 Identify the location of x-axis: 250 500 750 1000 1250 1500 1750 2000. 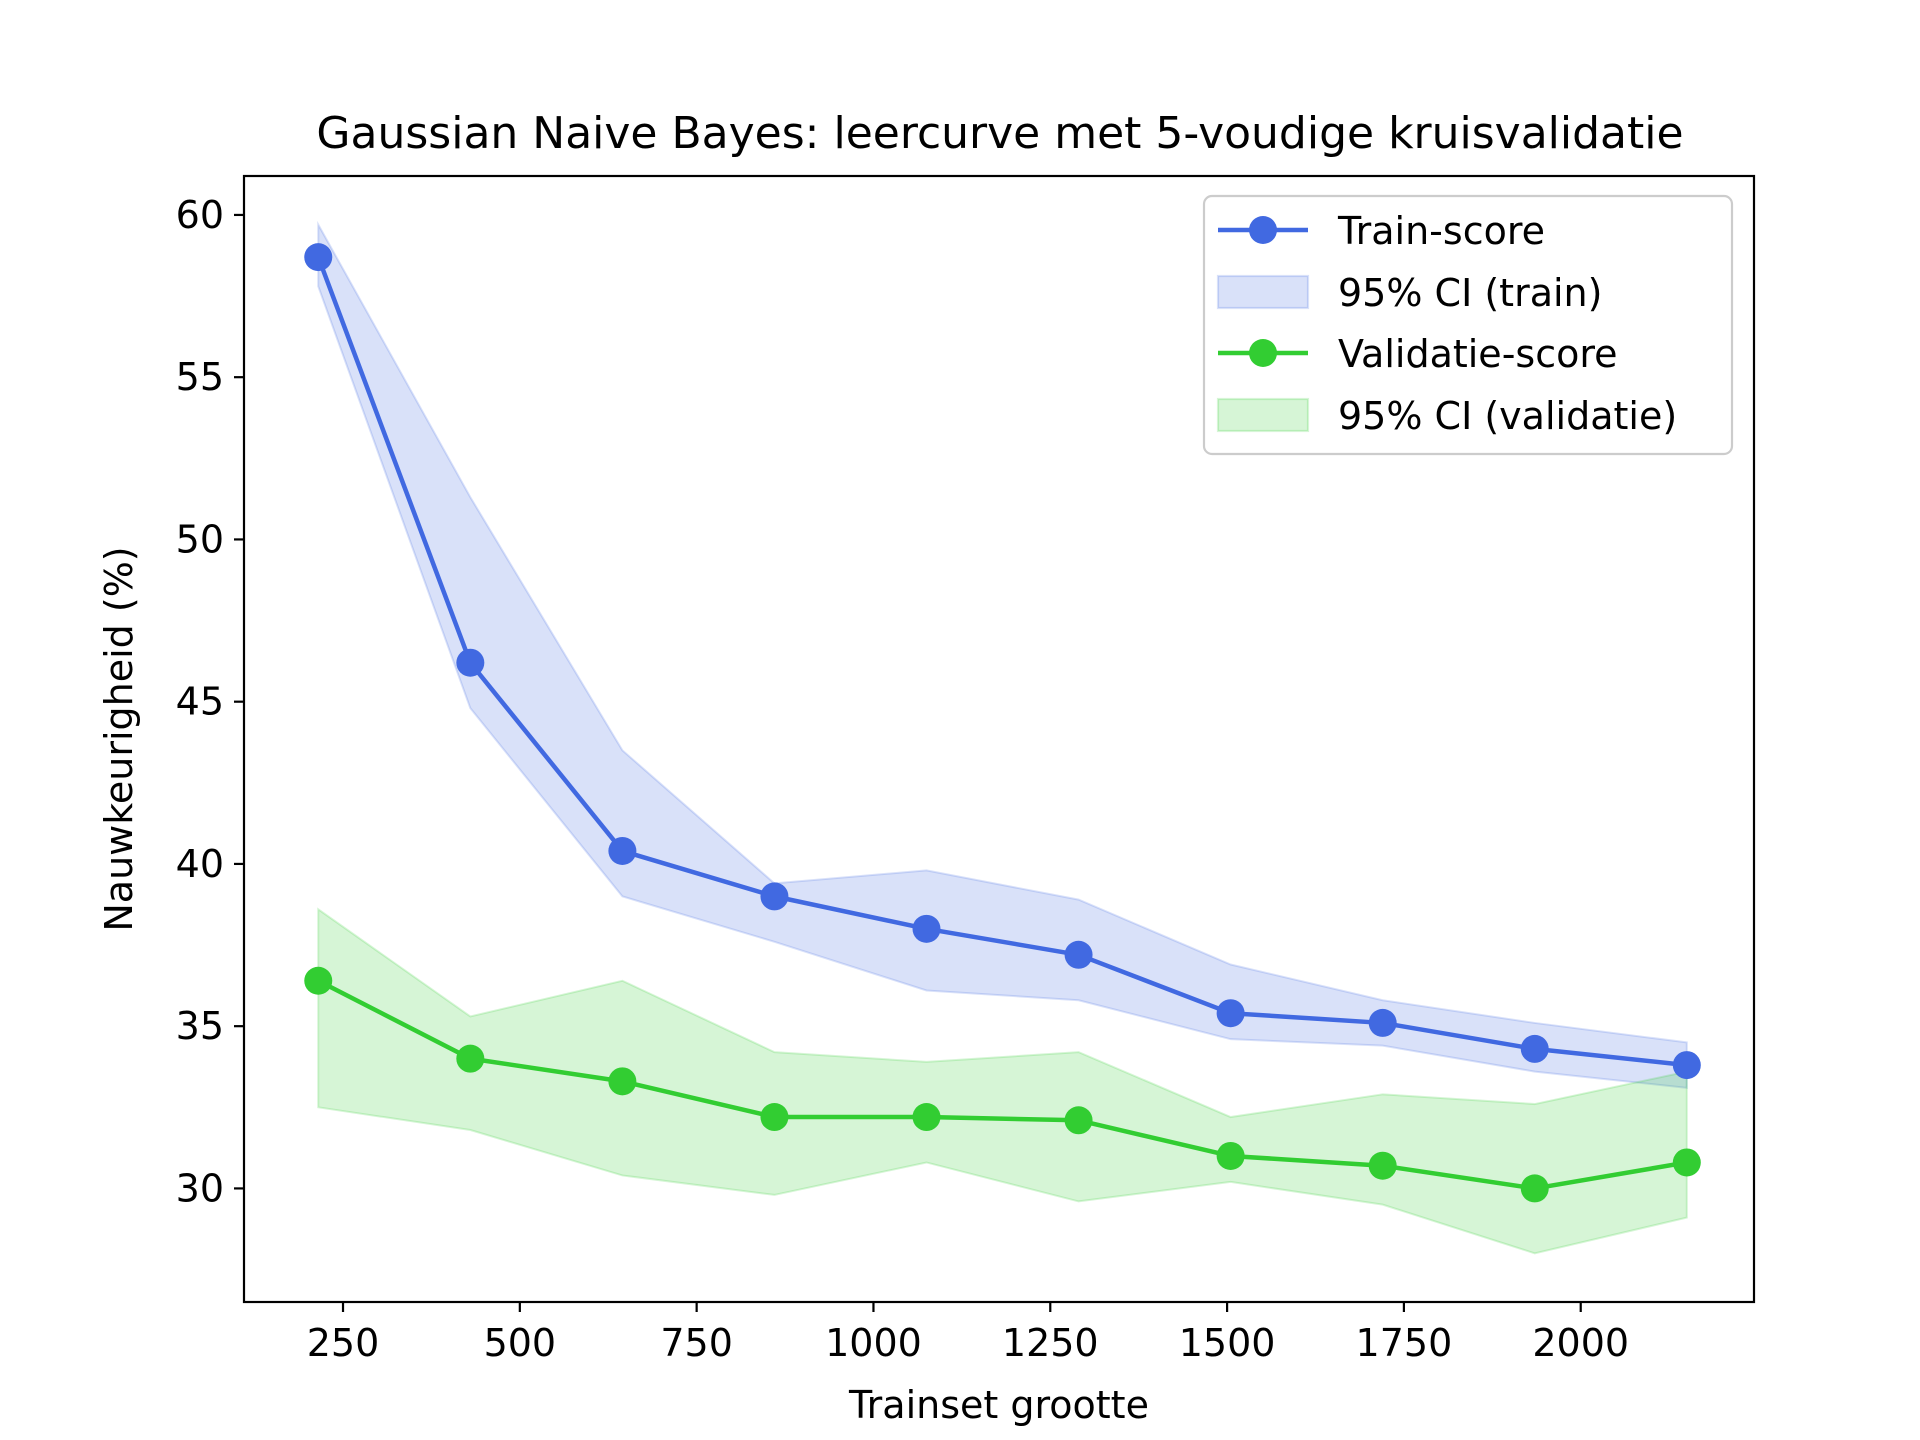
(968, 1333).